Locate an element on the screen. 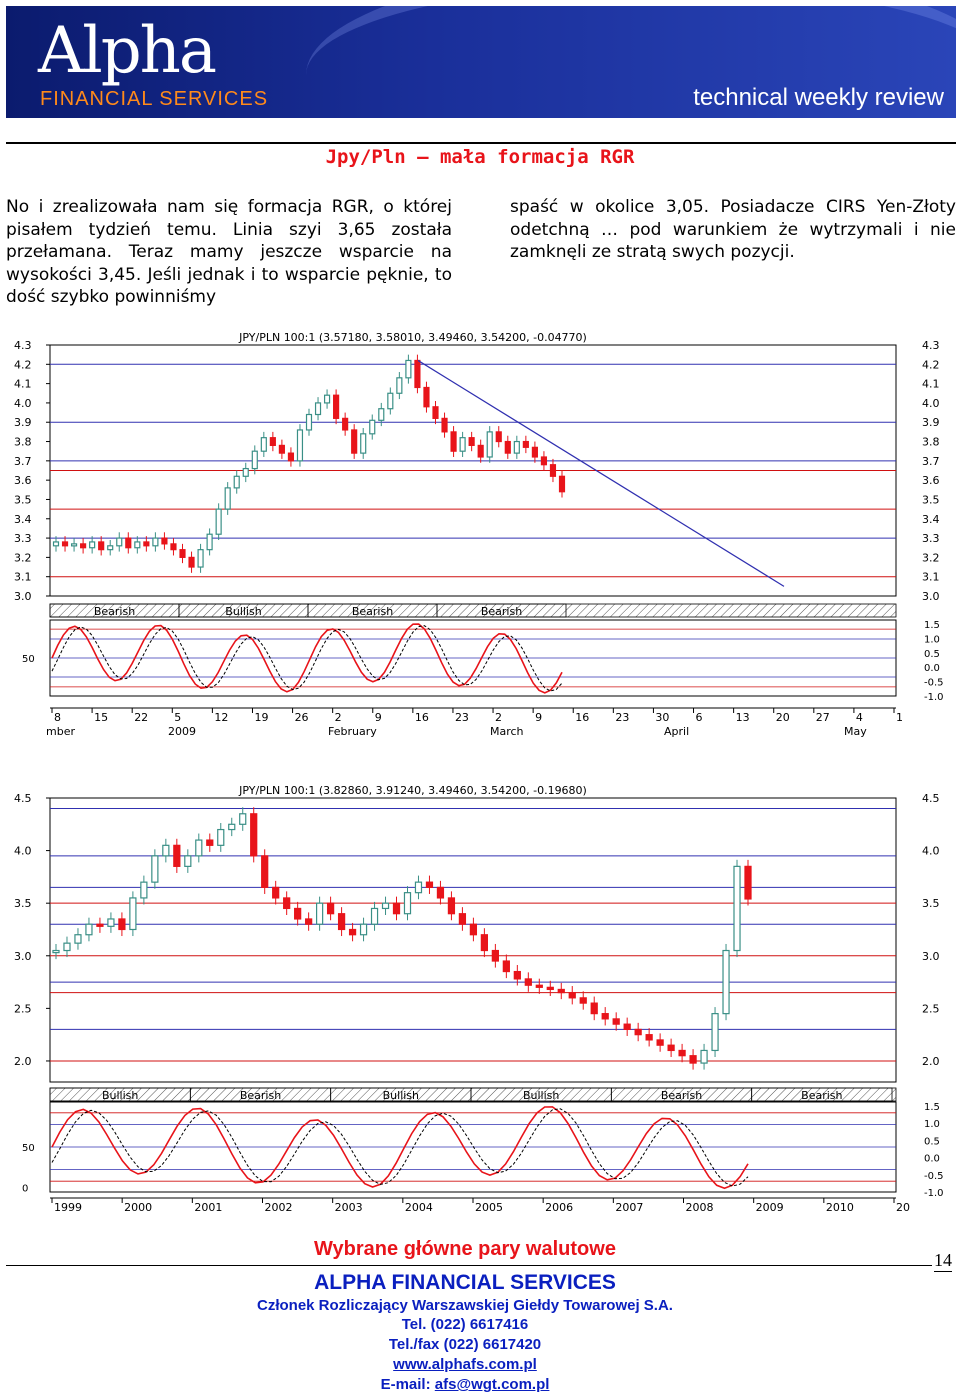 The height and width of the screenshot is (1396, 960). y-tick-label-left: 4.2 is located at coordinates (23, 364).